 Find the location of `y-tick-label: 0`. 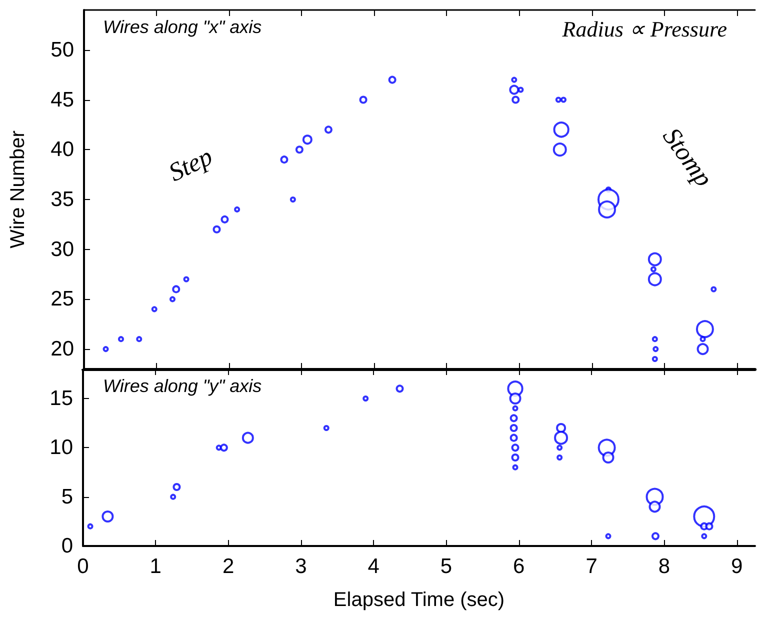

y-tick-label: 0 is located at coordinates (67, 546).